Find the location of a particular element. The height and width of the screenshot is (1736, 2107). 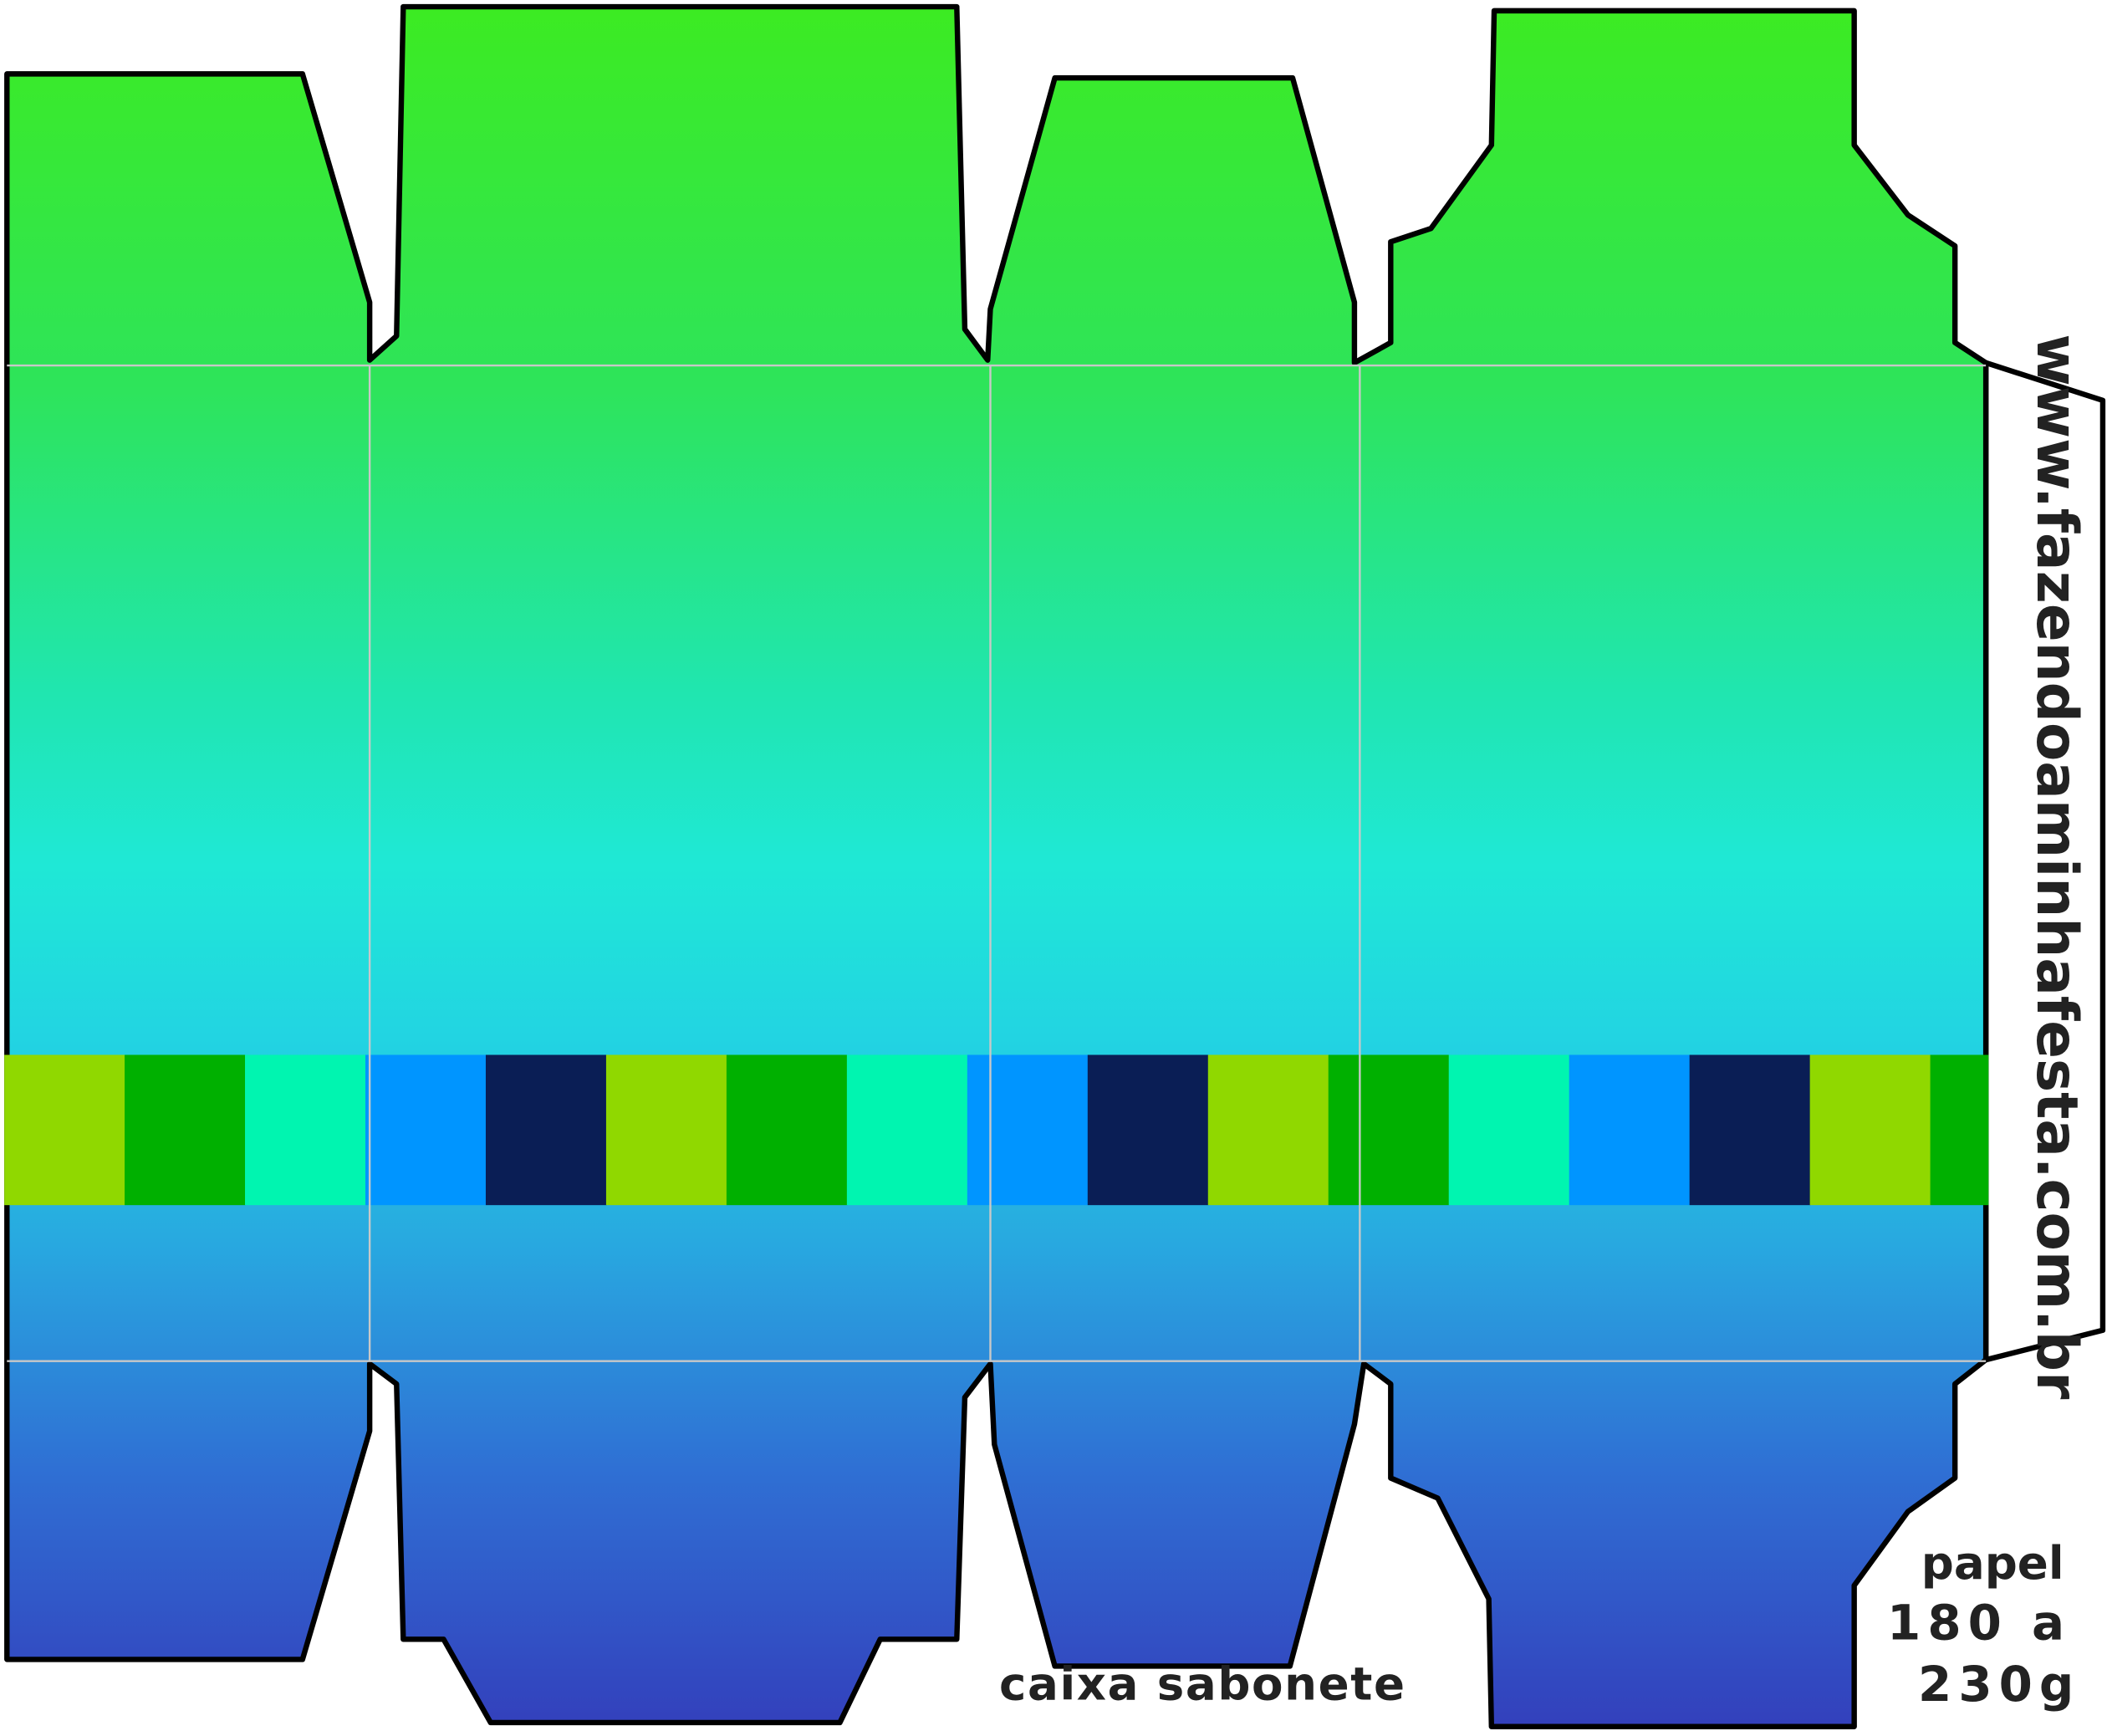

paper-line: papel is located at coordinates (1993, 1563).